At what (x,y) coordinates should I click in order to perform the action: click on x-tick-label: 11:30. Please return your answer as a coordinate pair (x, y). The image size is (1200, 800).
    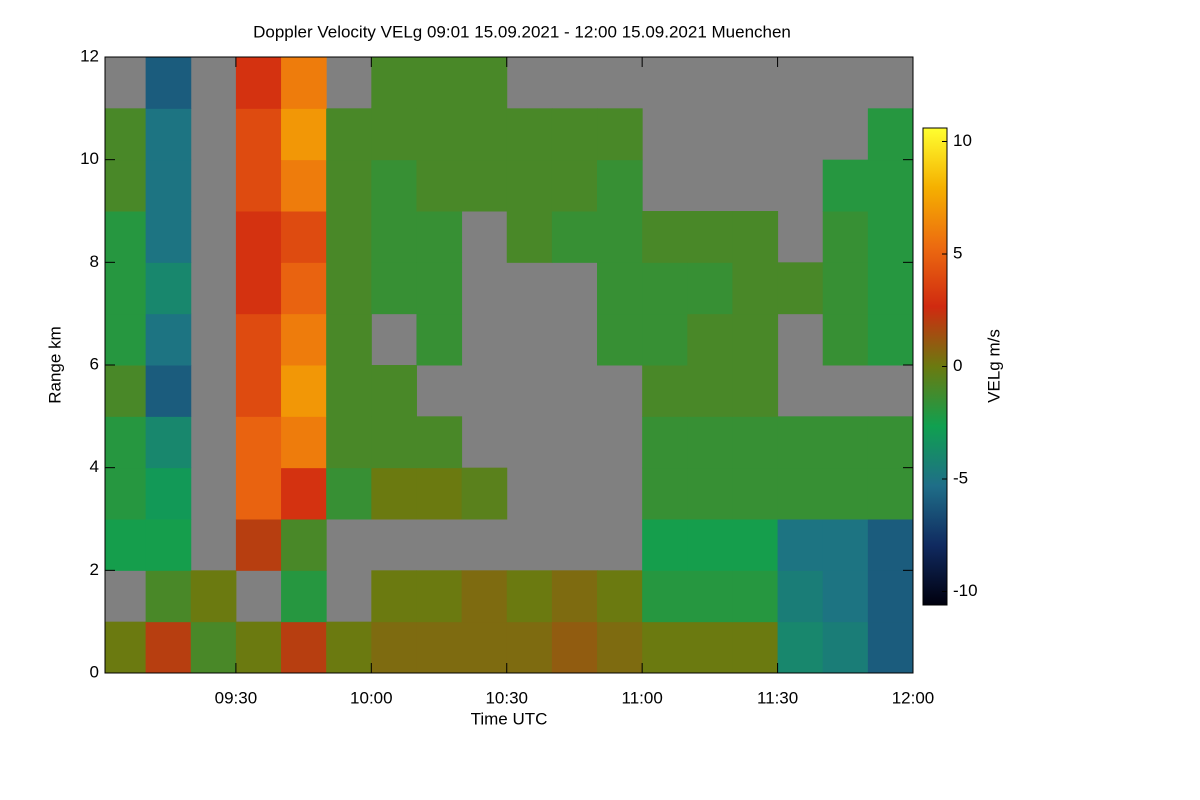
    Looking at the image, I should click on (777, 697).